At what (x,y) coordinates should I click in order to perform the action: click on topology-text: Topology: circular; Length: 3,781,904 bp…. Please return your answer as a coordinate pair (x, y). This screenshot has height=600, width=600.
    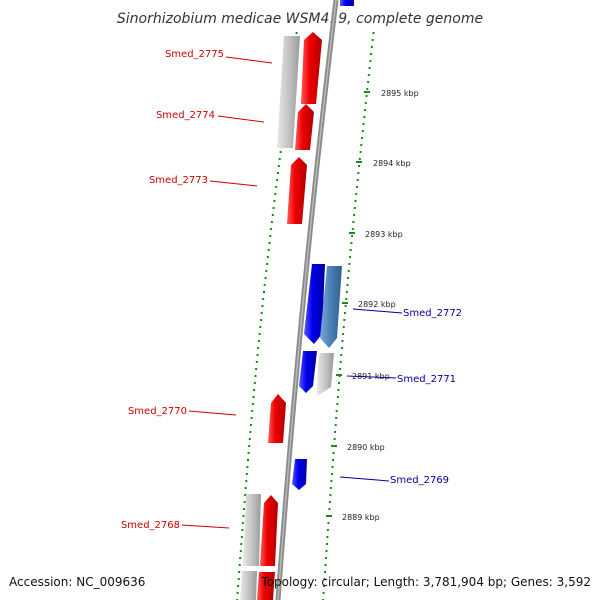
    Looking at the image, I should click on (425, 582).